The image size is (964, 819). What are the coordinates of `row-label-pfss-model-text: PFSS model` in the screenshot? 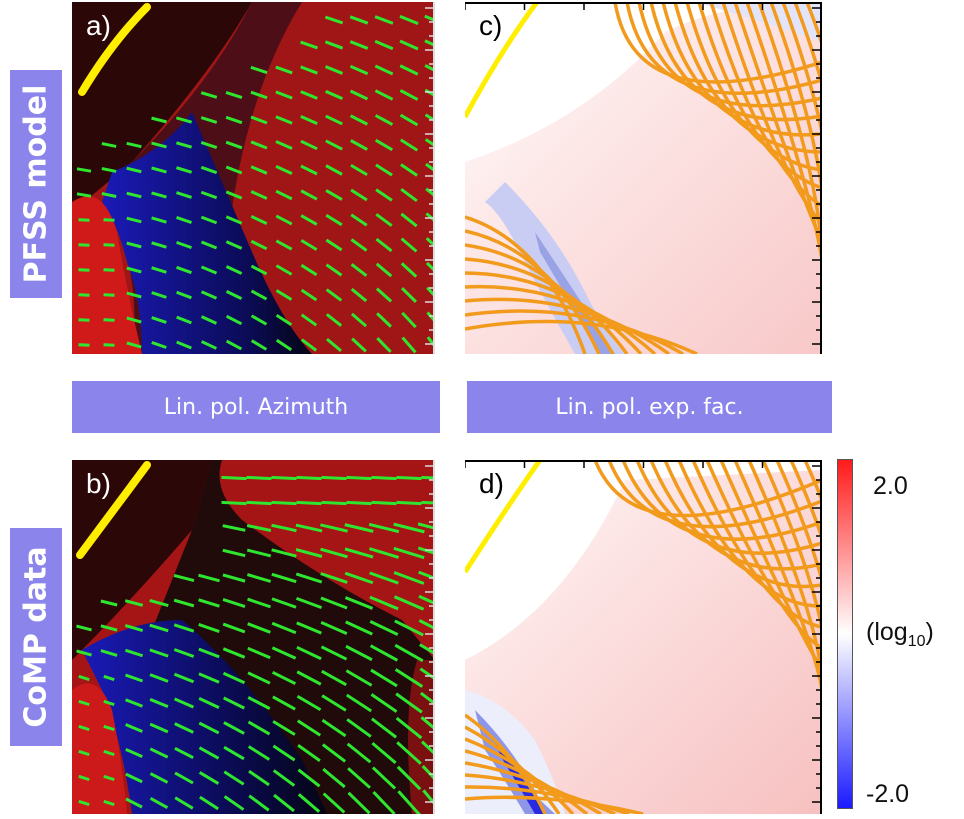 It's located at (36, 184).